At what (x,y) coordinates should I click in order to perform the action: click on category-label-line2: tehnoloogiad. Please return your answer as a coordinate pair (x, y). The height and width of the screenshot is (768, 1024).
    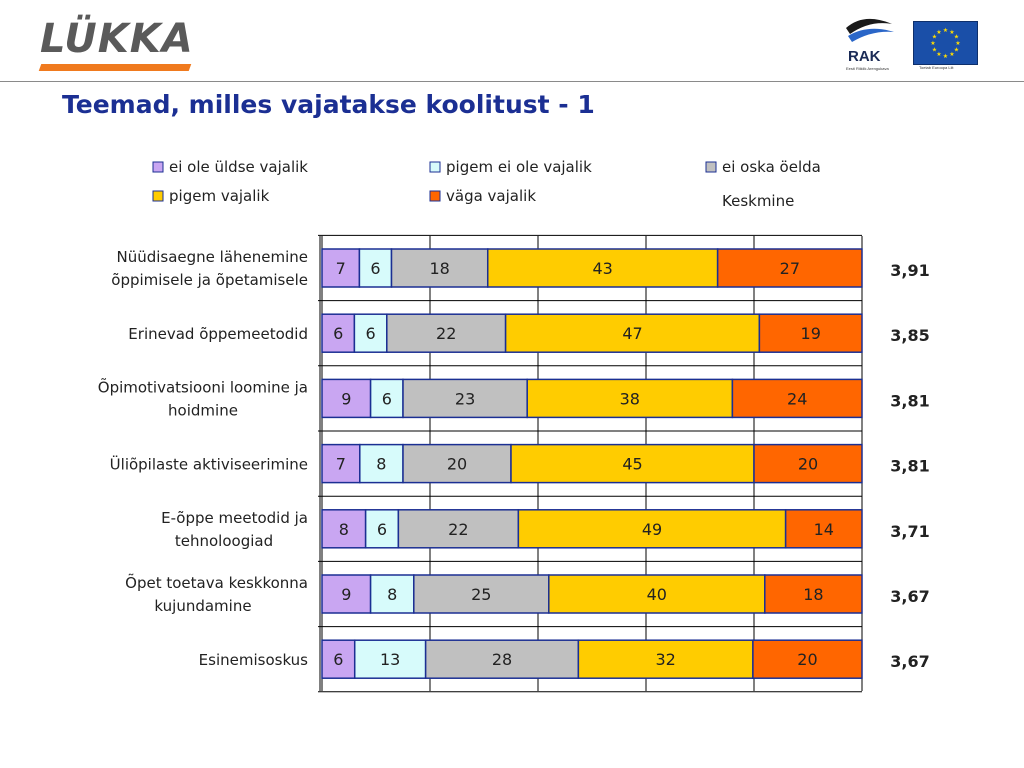
    Looking at the image, I should click on (224, 541).